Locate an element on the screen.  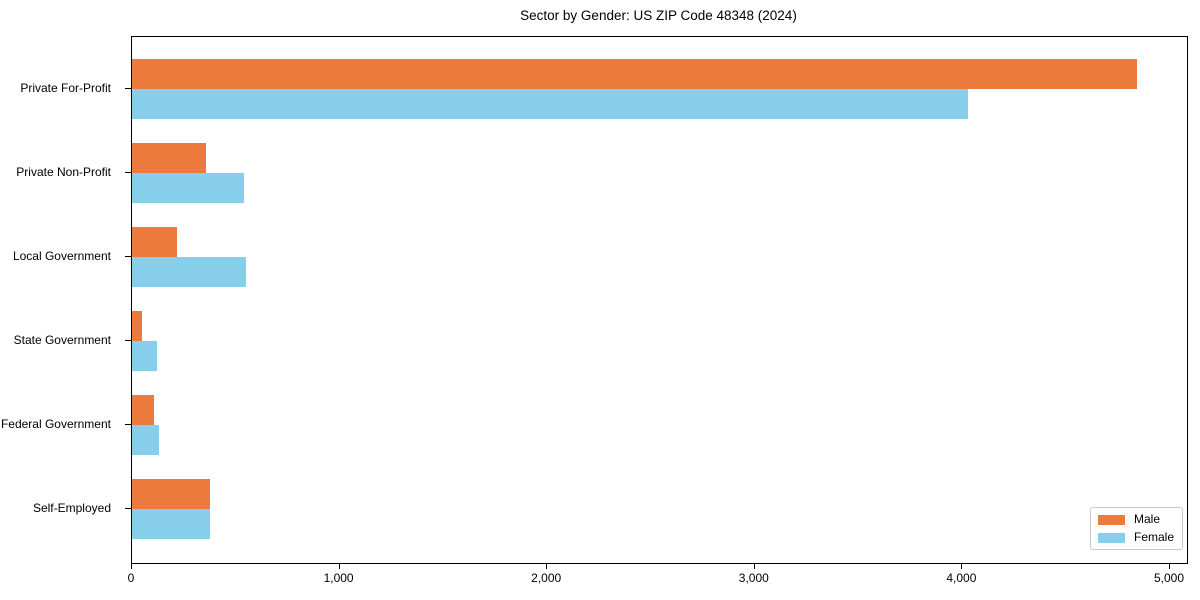
bar-female-self-employed is located at coordinates (171, 524).